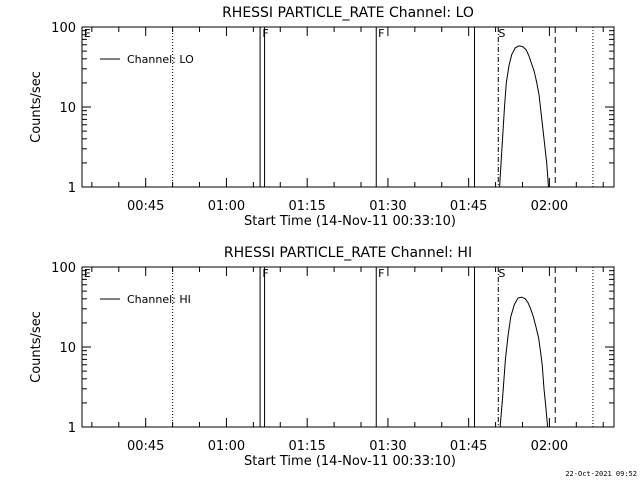  What do you see at coordinates (348, 13) in the screenshot?
I see `chart-title: RHESSI PARTICLE_RATE Channel: LO` at bounding box center [348, 13].